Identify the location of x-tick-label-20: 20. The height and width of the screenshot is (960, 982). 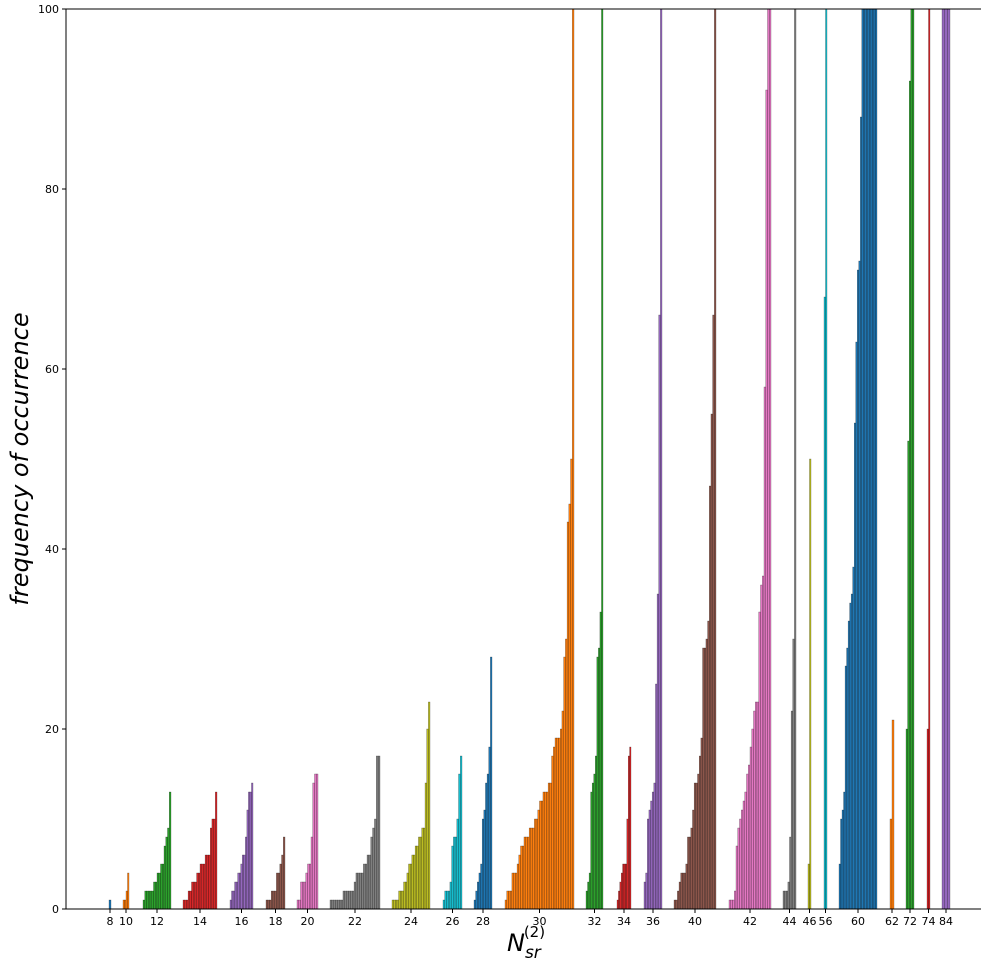
(308, 921).